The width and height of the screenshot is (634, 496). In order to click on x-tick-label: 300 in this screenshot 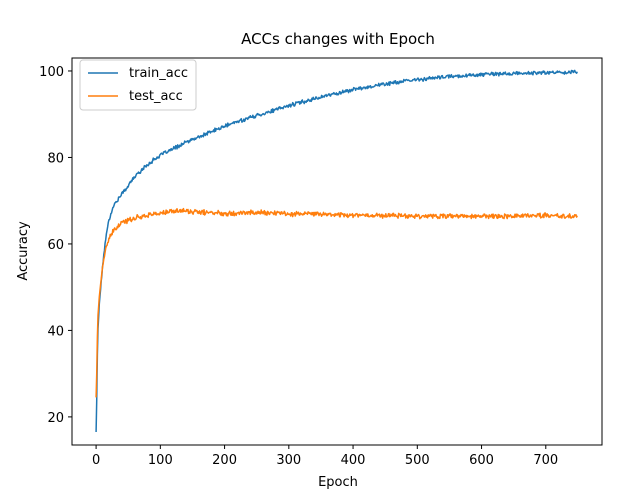, I will do `click(288, 460)`.